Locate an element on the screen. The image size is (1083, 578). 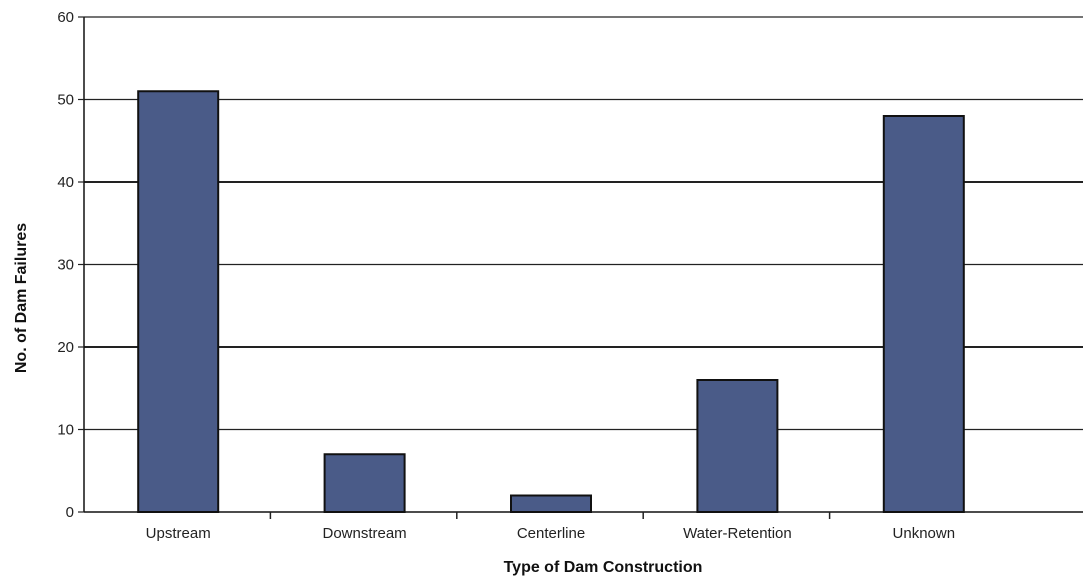
bar-centerline is located at coordinates (551, 503).